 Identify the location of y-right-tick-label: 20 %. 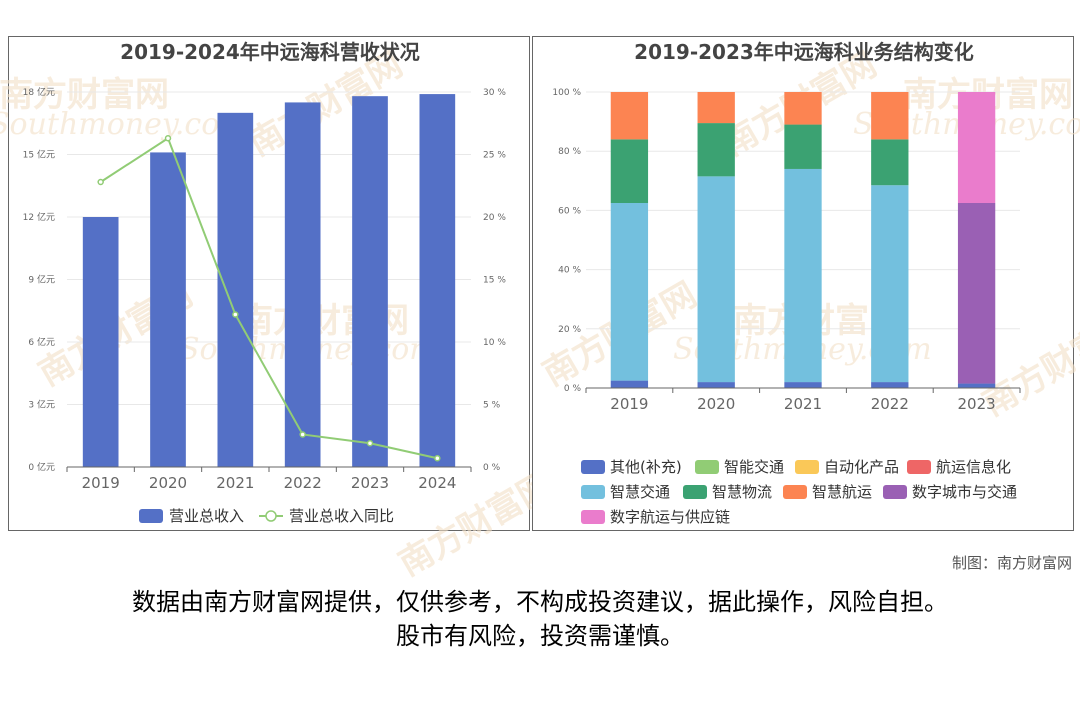
(494, 218).